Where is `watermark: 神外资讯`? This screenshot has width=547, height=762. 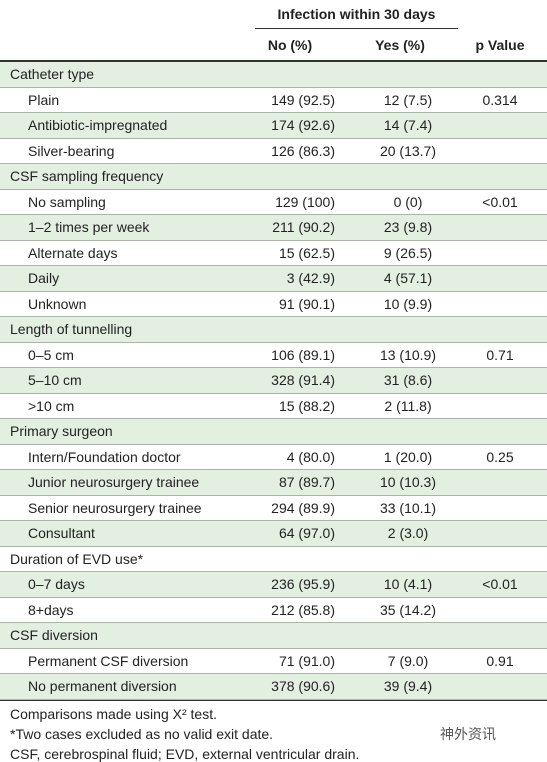
watermark: 神外资讯 is located at coordinates (468, 734).